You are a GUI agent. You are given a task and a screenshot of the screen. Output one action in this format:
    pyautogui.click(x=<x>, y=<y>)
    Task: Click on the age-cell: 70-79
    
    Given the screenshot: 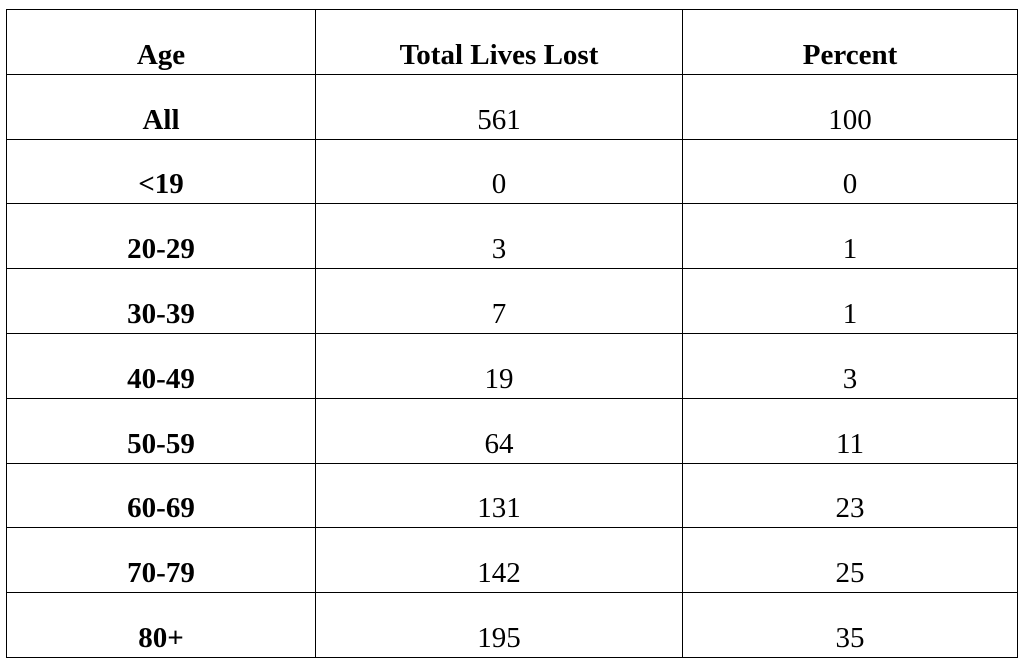 What is the action you would take?
    pyautogui.click(x=161, y=560)
    